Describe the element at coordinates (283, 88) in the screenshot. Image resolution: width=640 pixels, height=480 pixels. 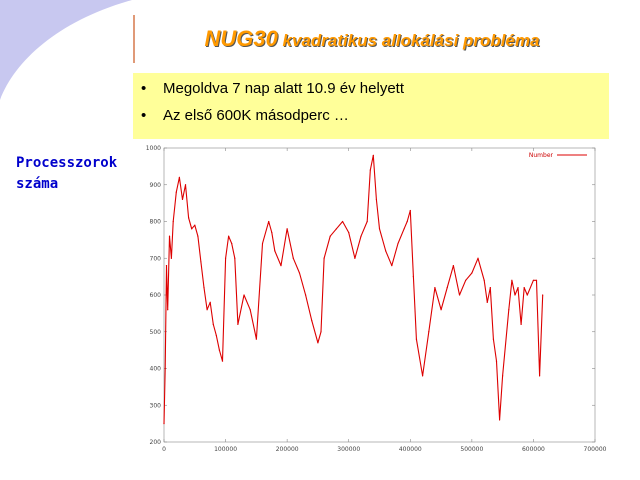
I see `bullet-text: Megoldva 7 nap alatt 10.9 év helyett` at that location.